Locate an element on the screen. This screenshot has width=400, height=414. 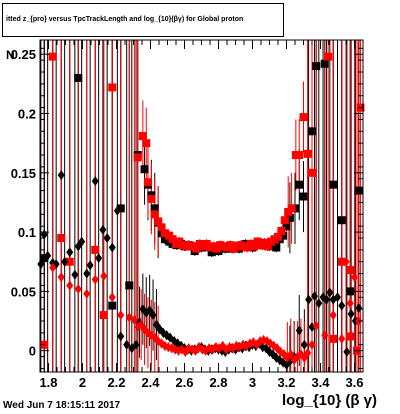
x-tick-label: 2.2 is located at coordinates (116, 382).